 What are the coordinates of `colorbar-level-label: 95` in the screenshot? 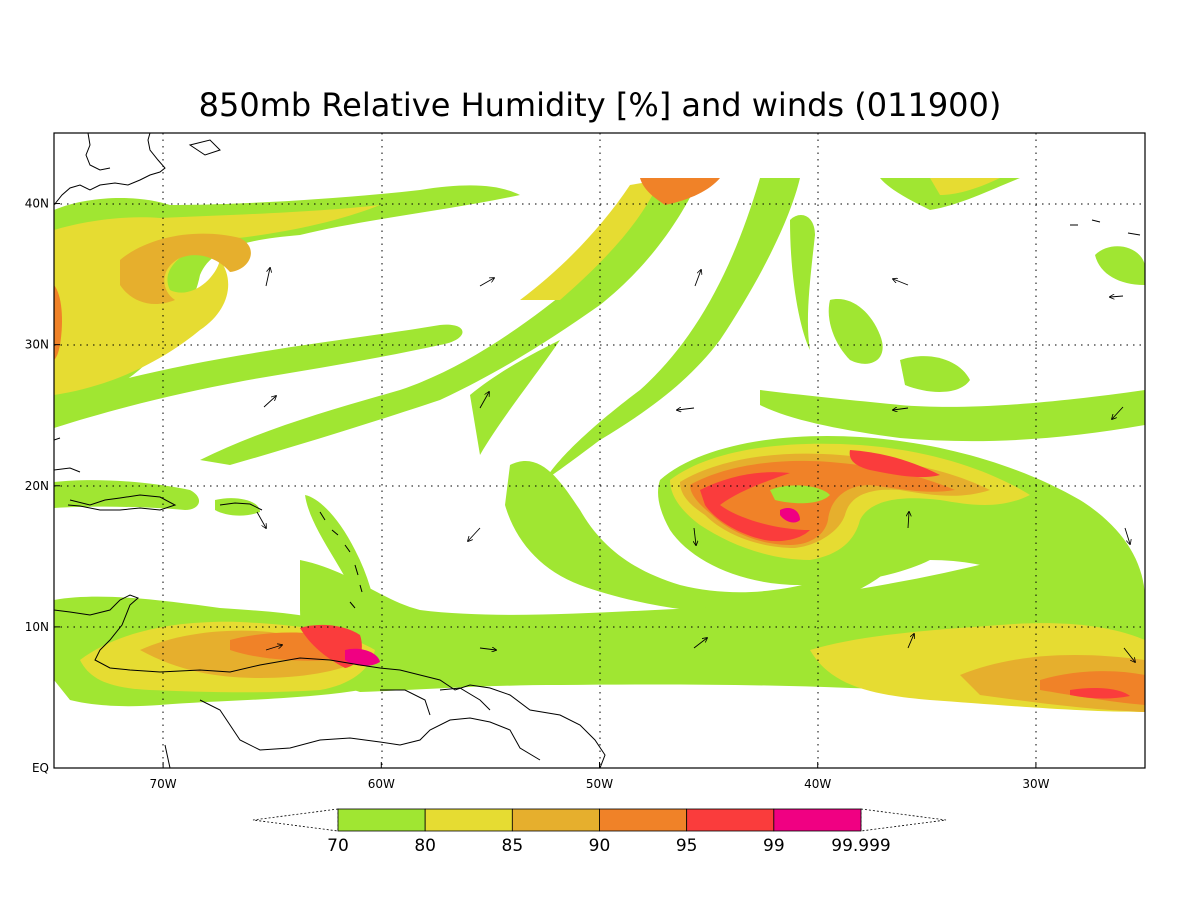 It's located at (687, 846).